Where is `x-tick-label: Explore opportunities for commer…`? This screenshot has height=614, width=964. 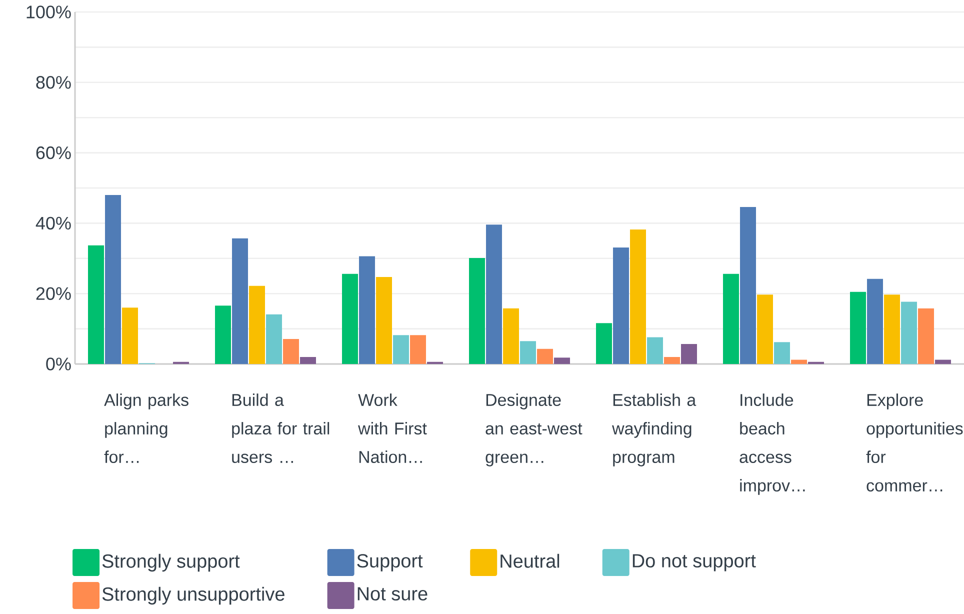 x-tick-label: Explore opportunities for commer… is located at coordinates (914, 443).